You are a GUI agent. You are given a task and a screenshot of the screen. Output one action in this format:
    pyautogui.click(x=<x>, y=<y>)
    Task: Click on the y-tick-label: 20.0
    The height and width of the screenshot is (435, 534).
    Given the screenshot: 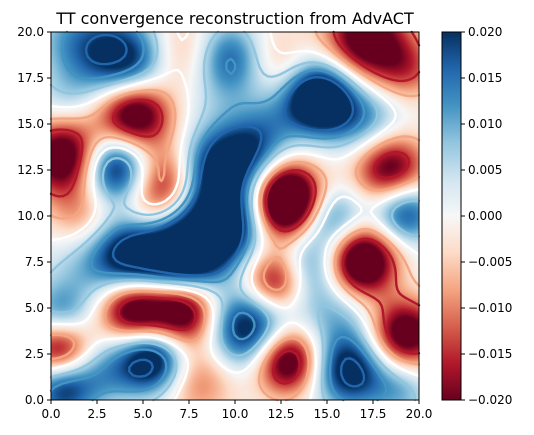 What is the action you would take?
    pyautogui.click(x=30, y=32)
    